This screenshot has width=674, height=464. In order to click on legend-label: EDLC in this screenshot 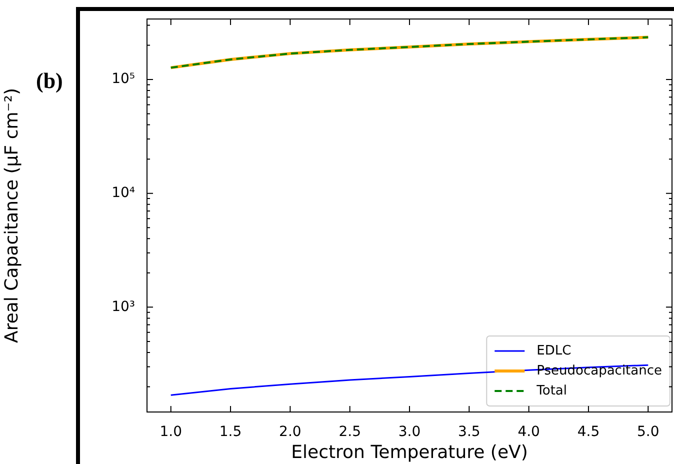, I will do `click(554, 350)`.